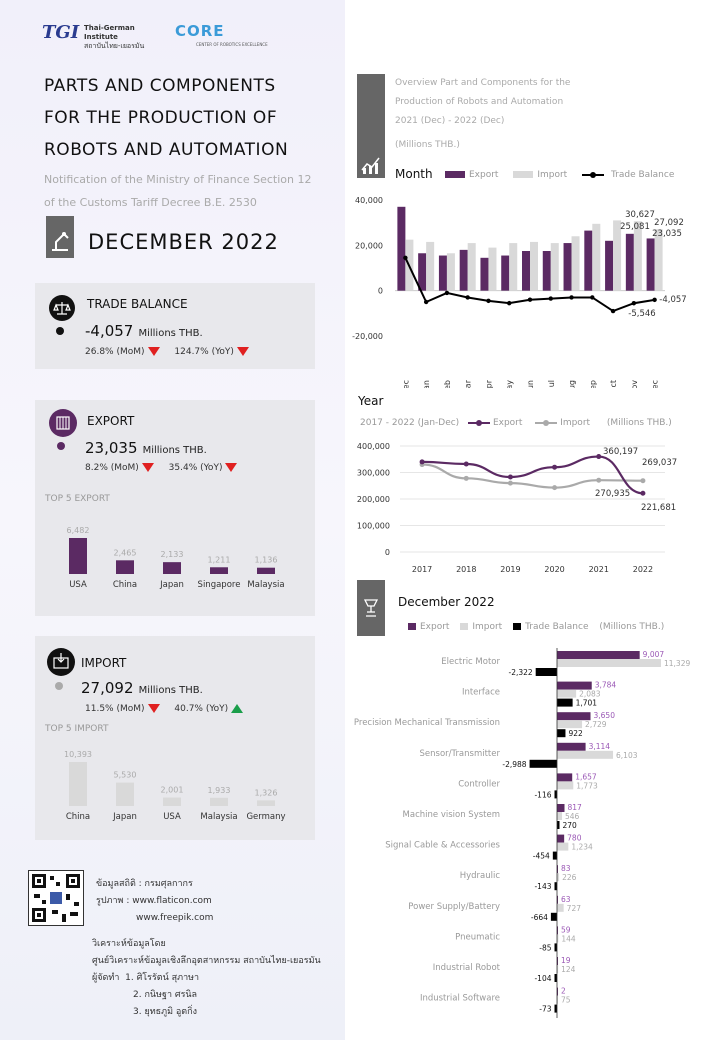  Describe the element at coordinates (642, 175) in the screenshot. I see `legend-trade-balance: Trade Balance` at that location.